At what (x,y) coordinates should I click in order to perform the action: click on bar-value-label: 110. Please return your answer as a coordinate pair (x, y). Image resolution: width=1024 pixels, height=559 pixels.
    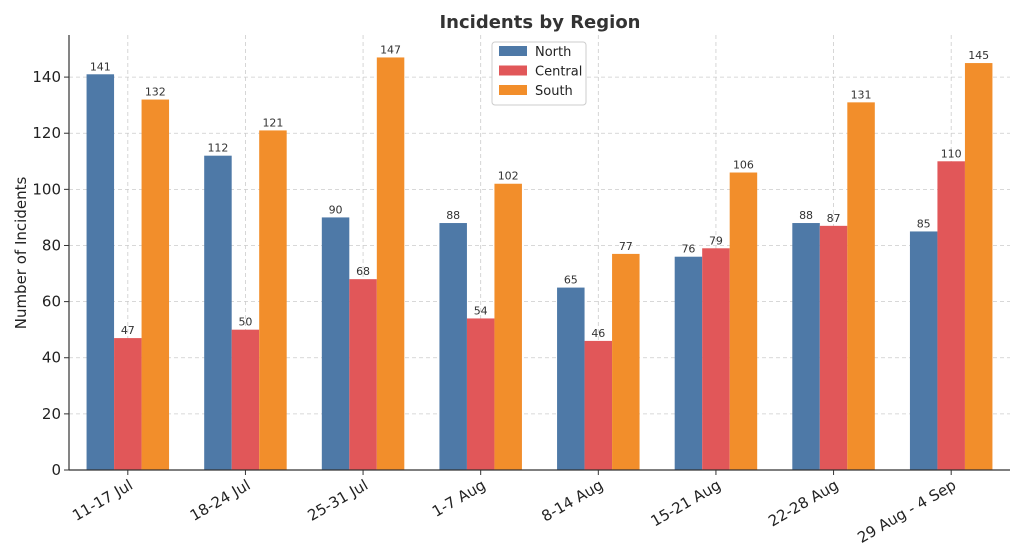
    Looking at the image, I should click on (951, 153).